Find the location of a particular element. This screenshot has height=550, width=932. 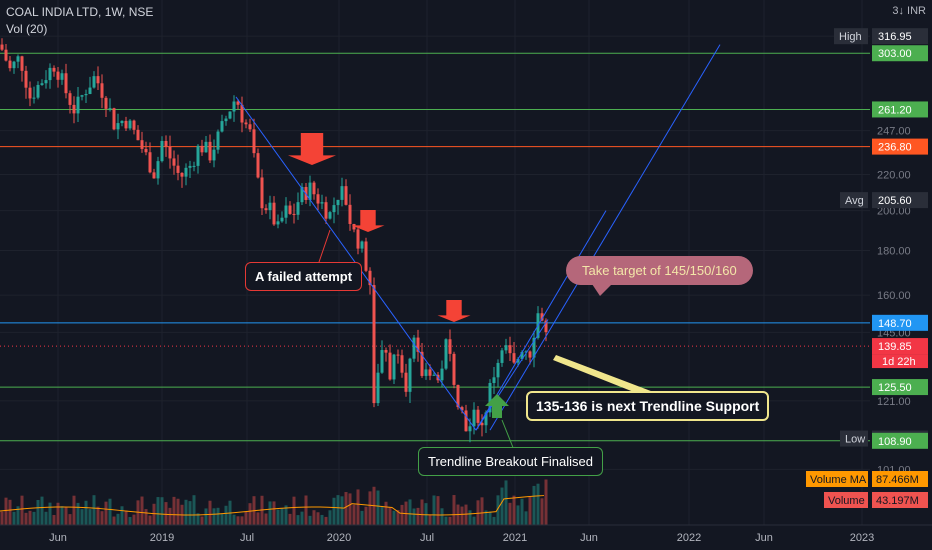

annotation-target: Take target of 145/150/160 is located at coordinates (659, 270).